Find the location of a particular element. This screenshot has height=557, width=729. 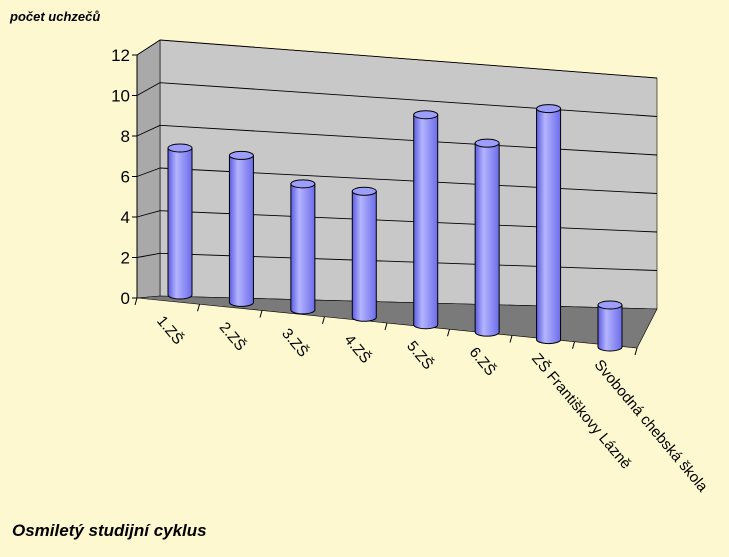

x-tick-label: 5.ZŠ is located at coordinates (419, 355).